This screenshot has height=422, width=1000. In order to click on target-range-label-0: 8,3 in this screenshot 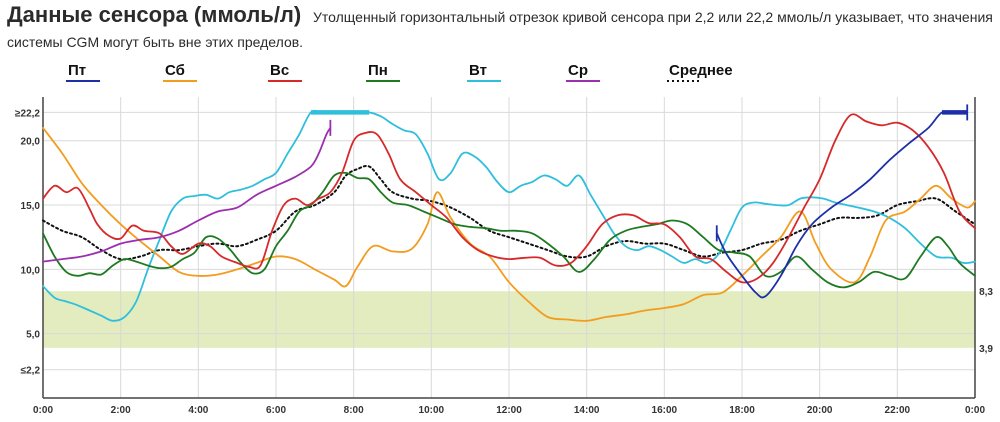, I will do `click(986, 292)`.